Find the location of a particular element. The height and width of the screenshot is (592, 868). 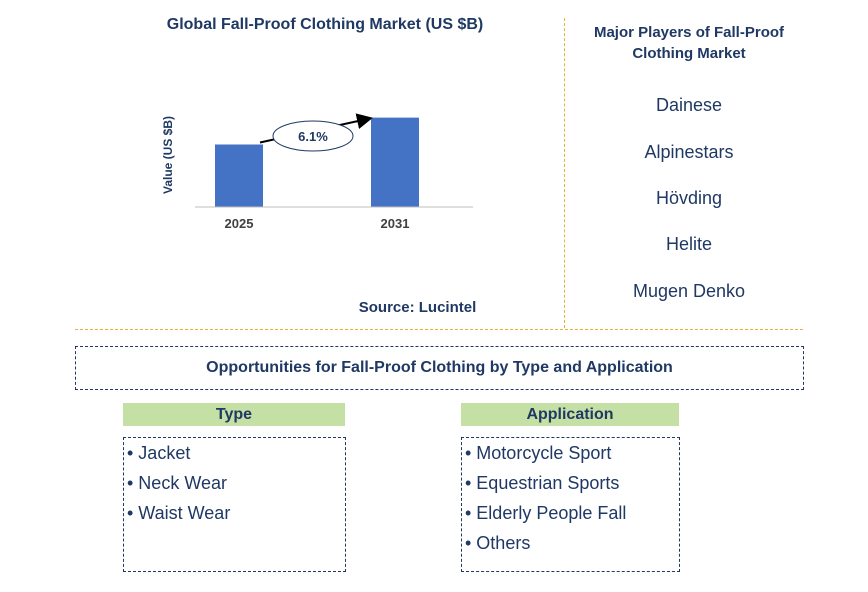

player-item: Dainese is located at coordinates (689, 105).